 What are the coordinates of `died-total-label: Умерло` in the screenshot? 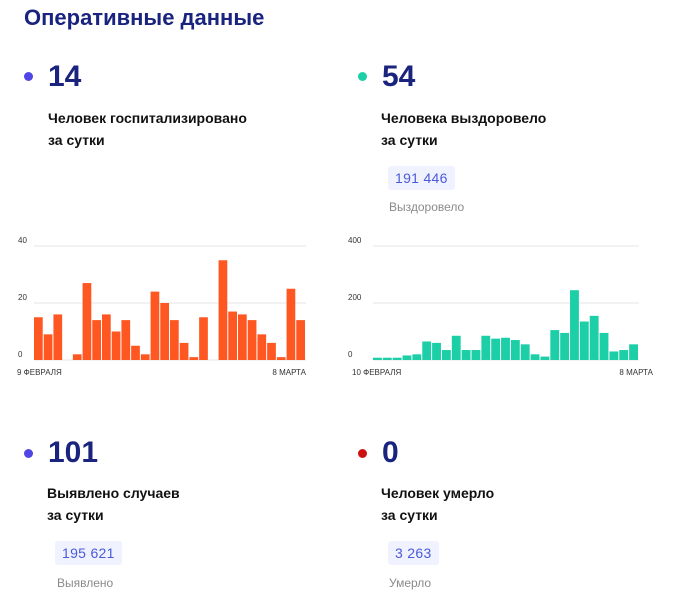 It's located at (410, 583).